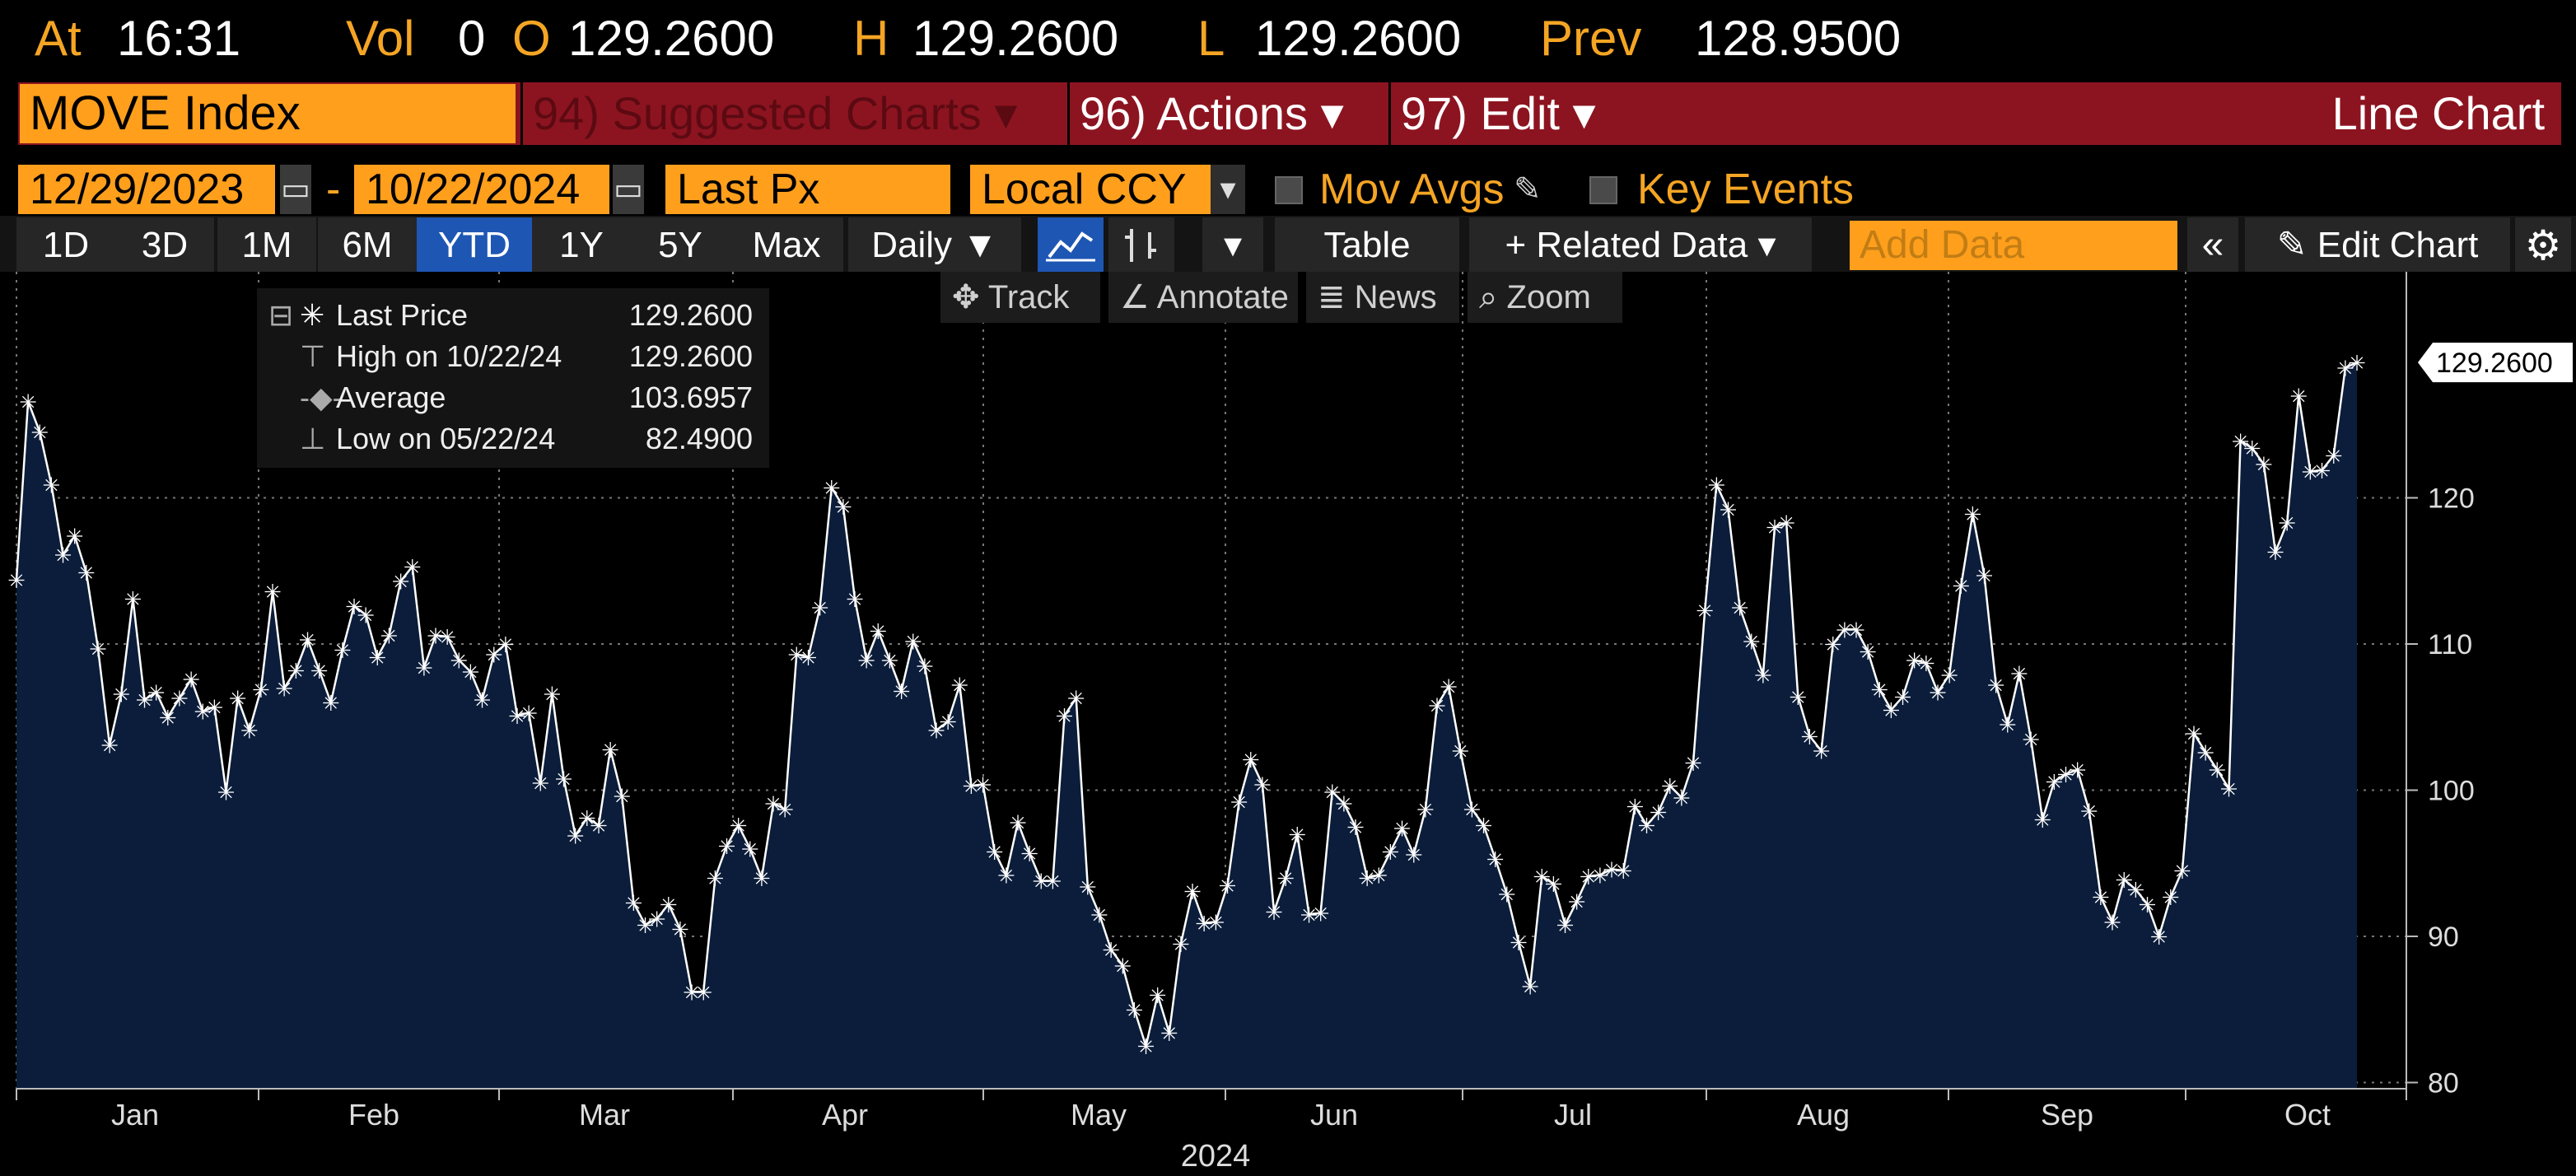 Image resolution: width=2576 pixels, height=1176 pixels. What do you see at coordinates (1228, 189) in the screenshot?
I see `chevron-down-icon: ▾` at bounding box center [1228, 189].